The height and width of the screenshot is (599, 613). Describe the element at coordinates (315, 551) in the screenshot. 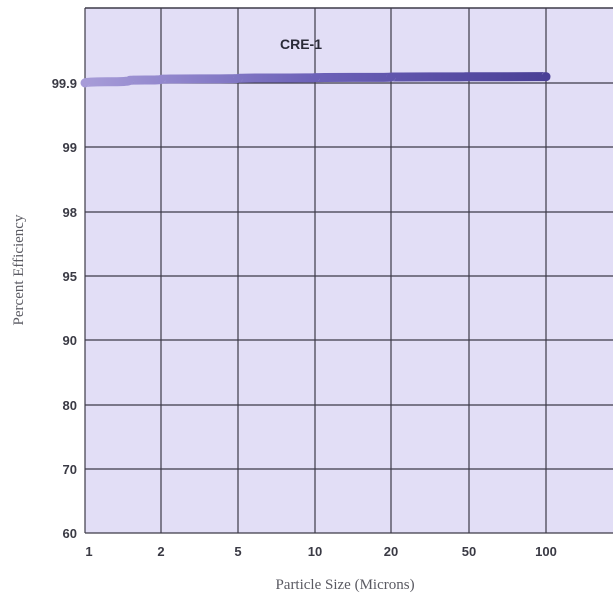

I see `x-tick-label: 10` at that location.